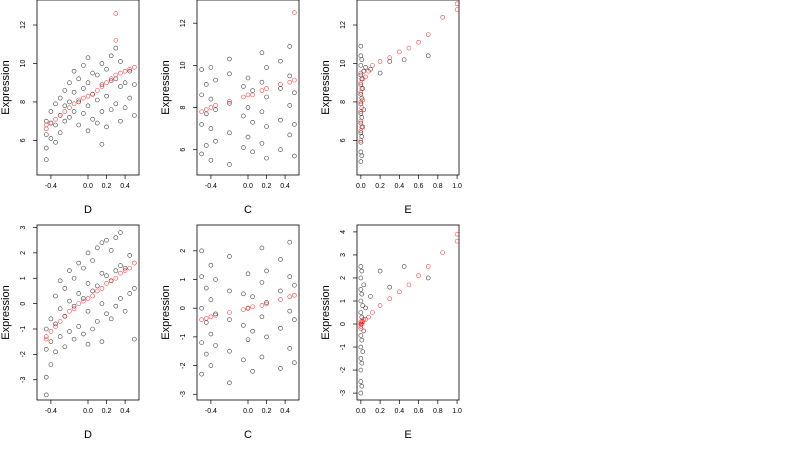 Image resolution: width=800 pixels, height=455 pixels. I want to click on x-tick-label: 0.4, so click(399, 186).